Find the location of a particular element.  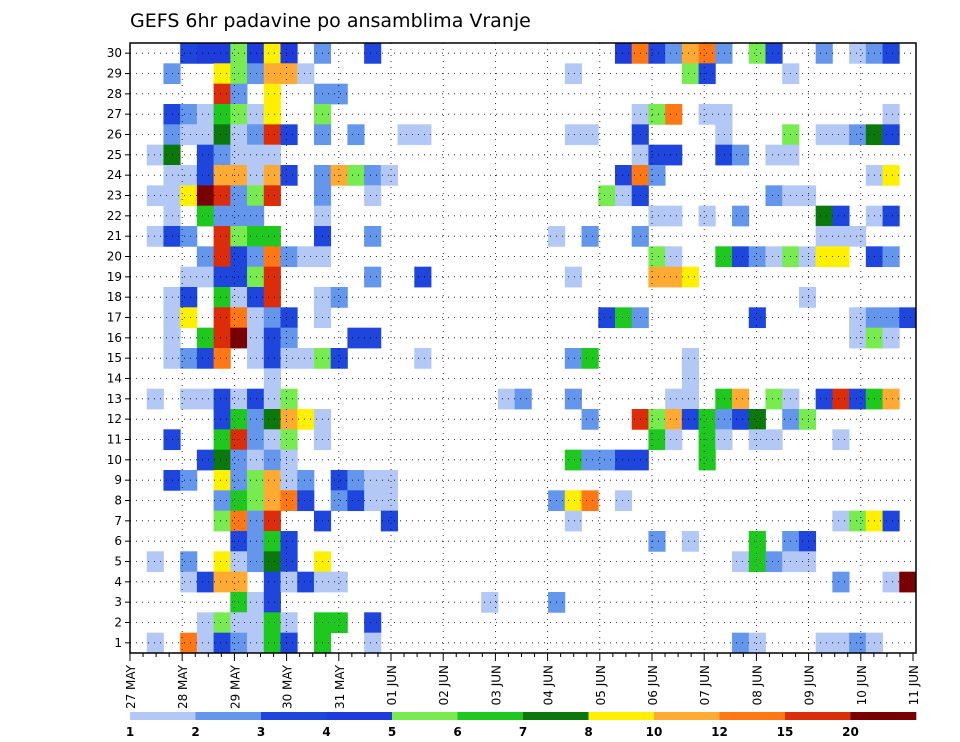

x-tick-label: 07 JUN is located at coordinates (705, 685).